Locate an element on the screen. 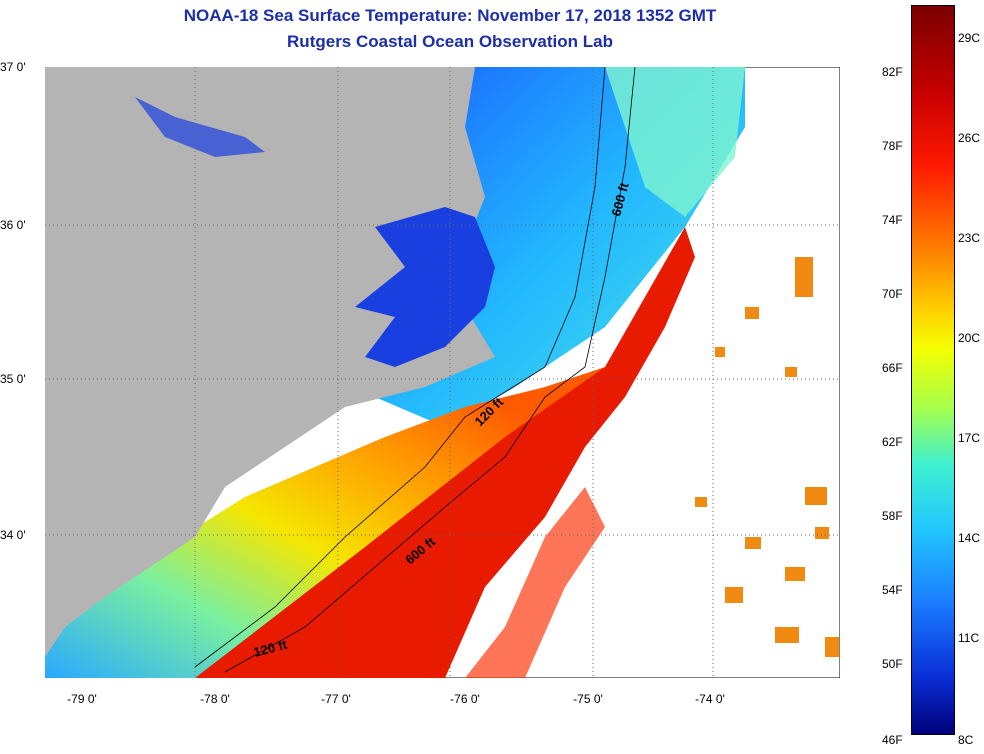 The width and height of the screenshot is (984, 754). colorbar-c-23: 23C is located at coordinates (969, 238).